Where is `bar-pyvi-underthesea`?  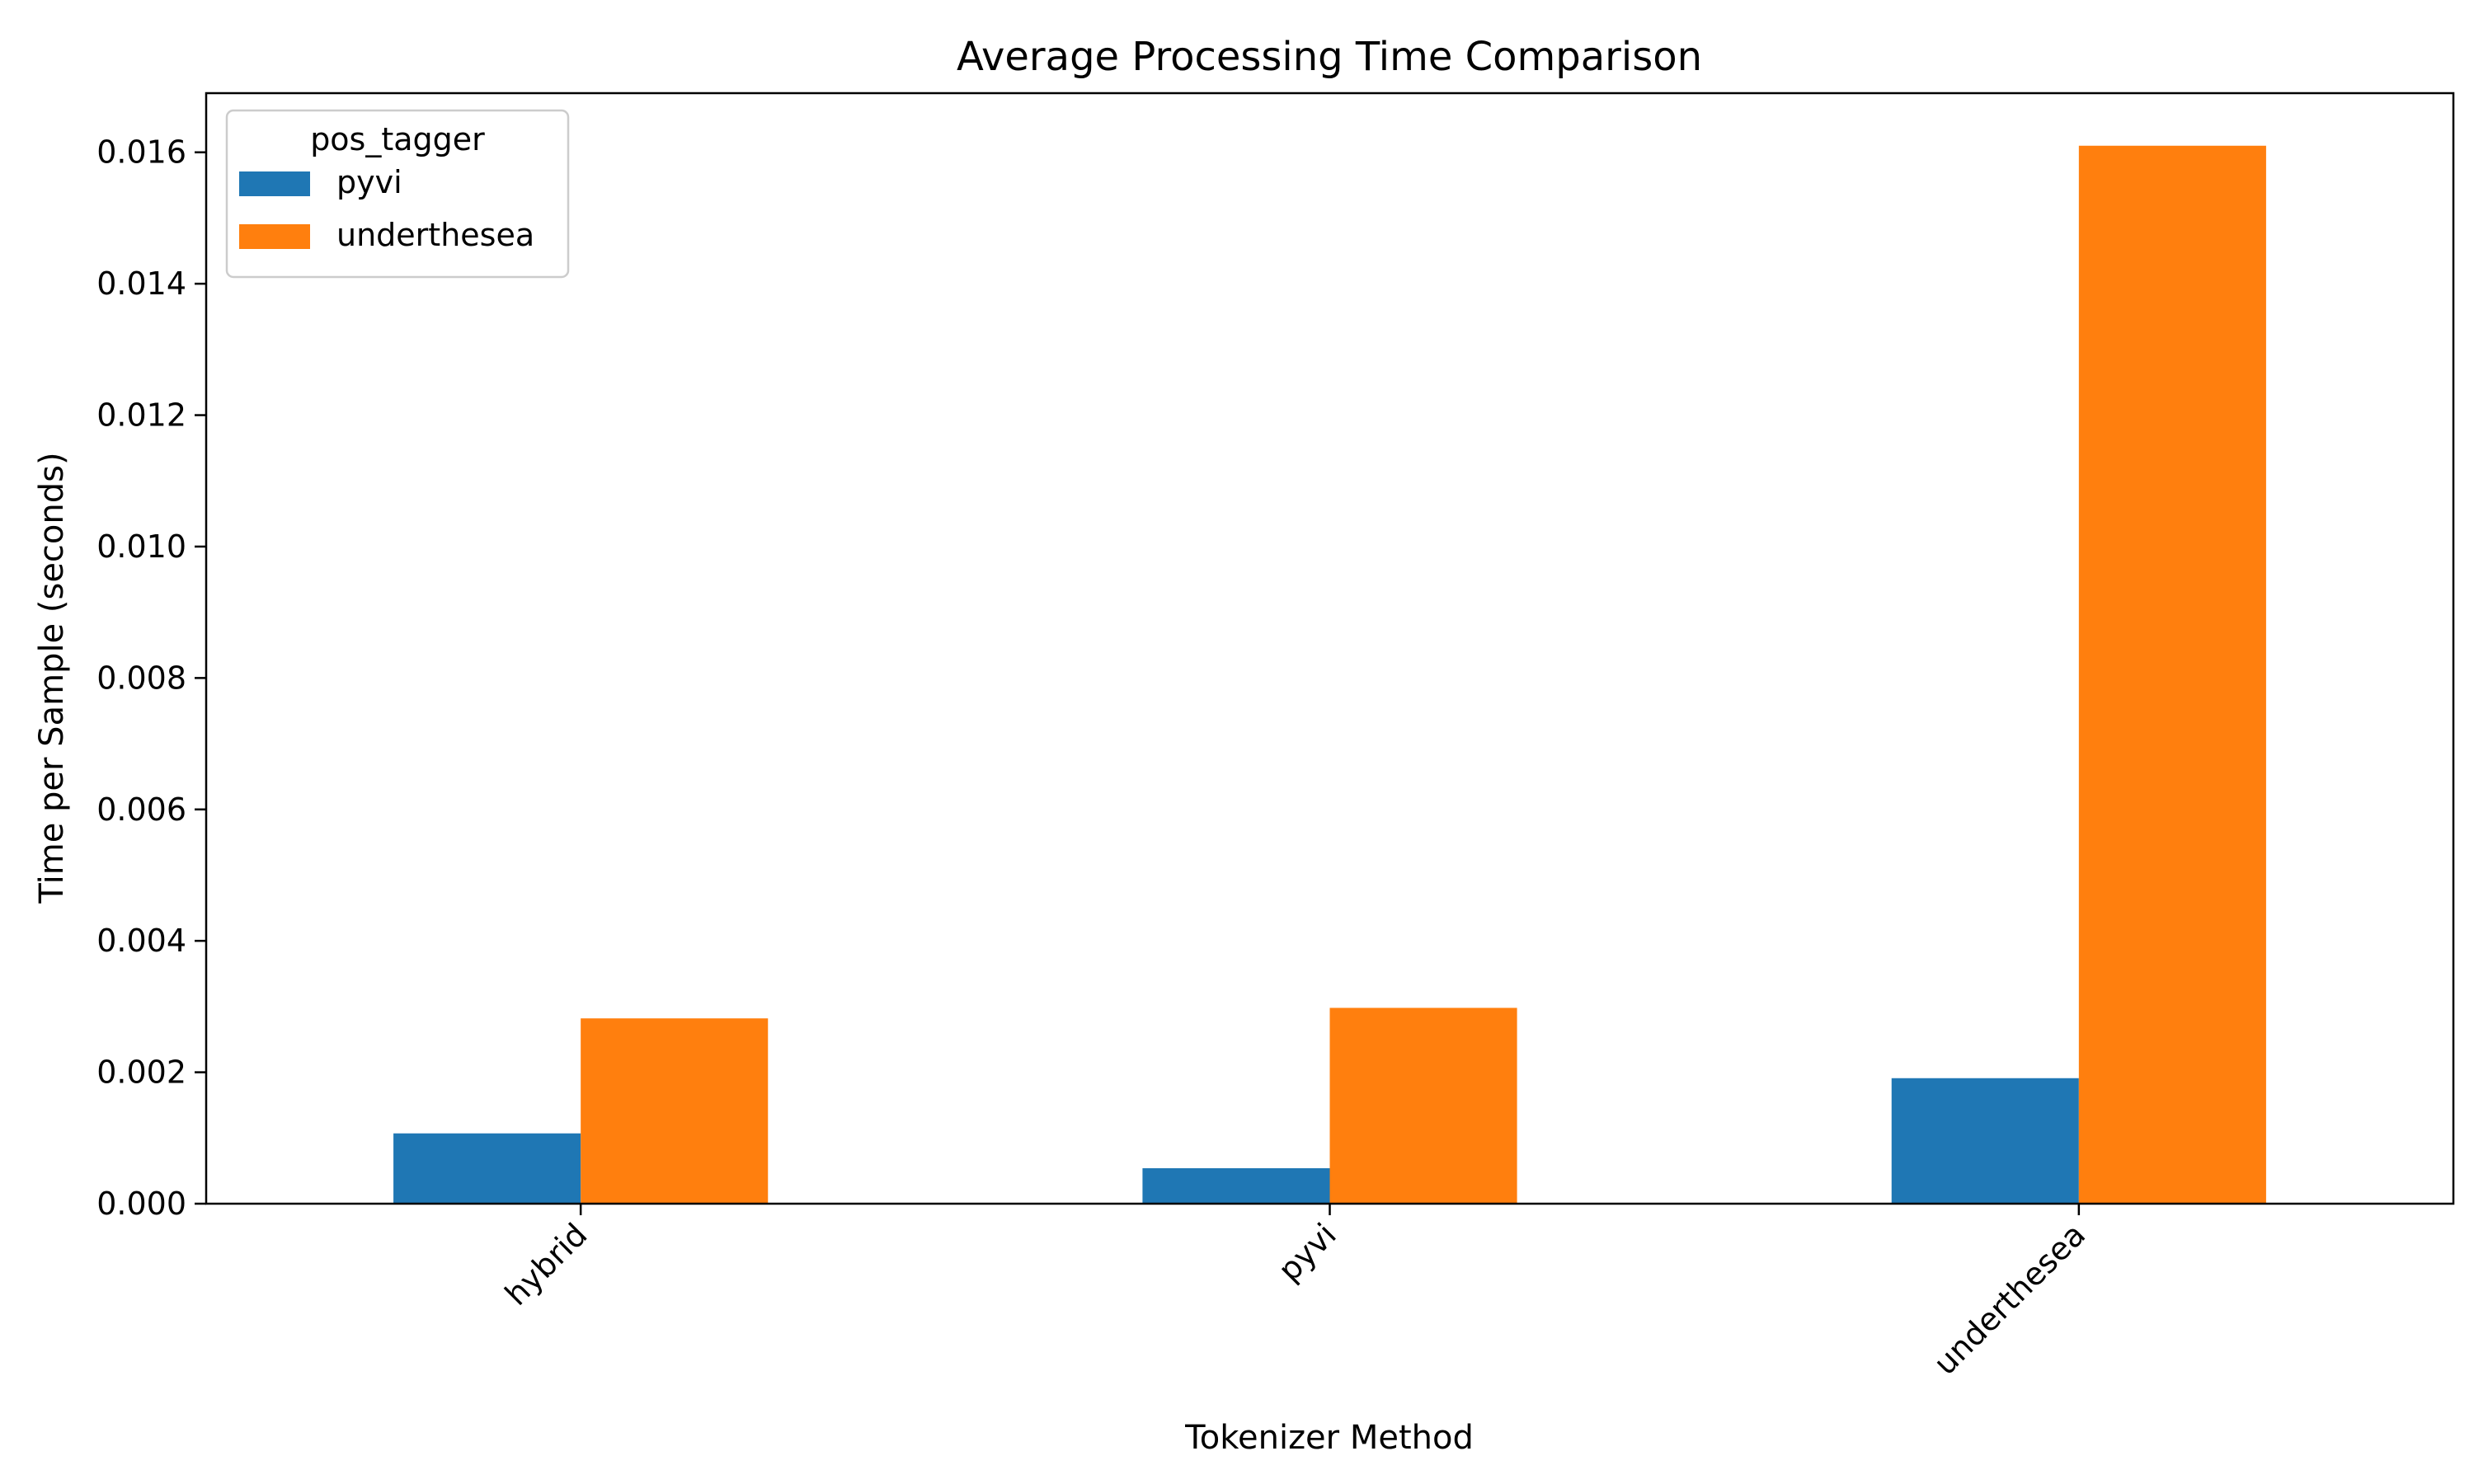
bar-pyvi-underthesea is located at coordinates (1985, 1141).